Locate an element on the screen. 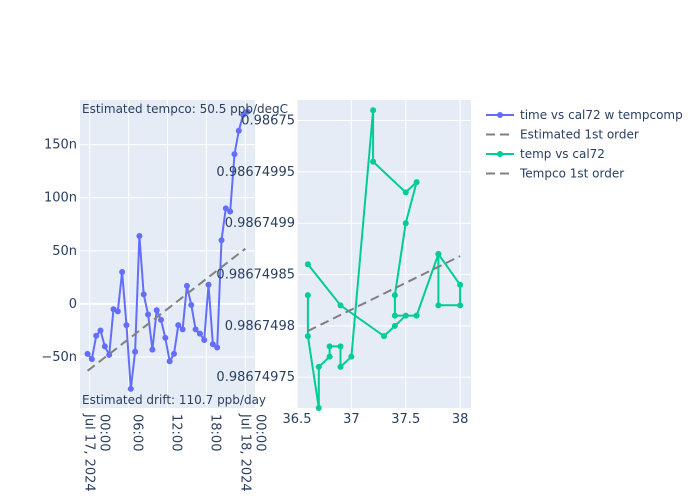 This screenshot has width=700, height=500. right-y-tick-label: 0.98674995 is located at coordinates (255, 172).